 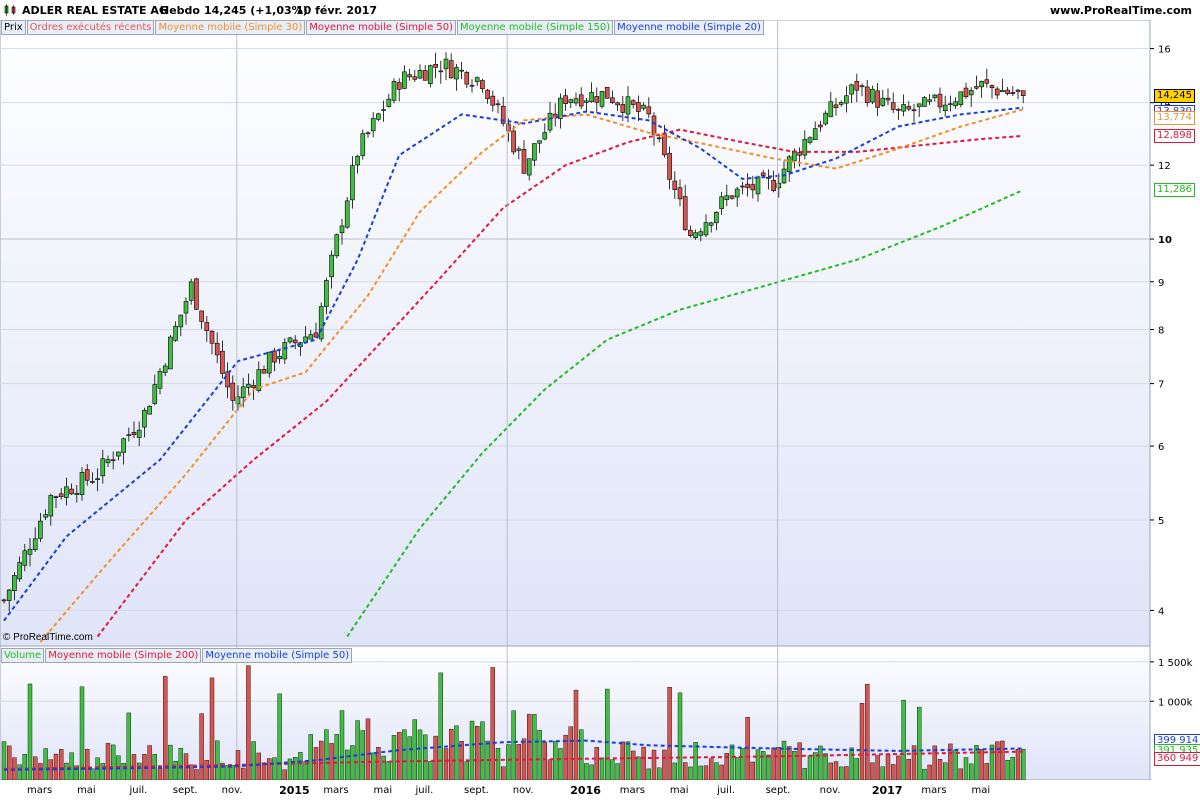 What do you see at coordinates (1161, 330) in the screenshot?
I see `price-tick-label: 8` at bounding box center [1161, 330].